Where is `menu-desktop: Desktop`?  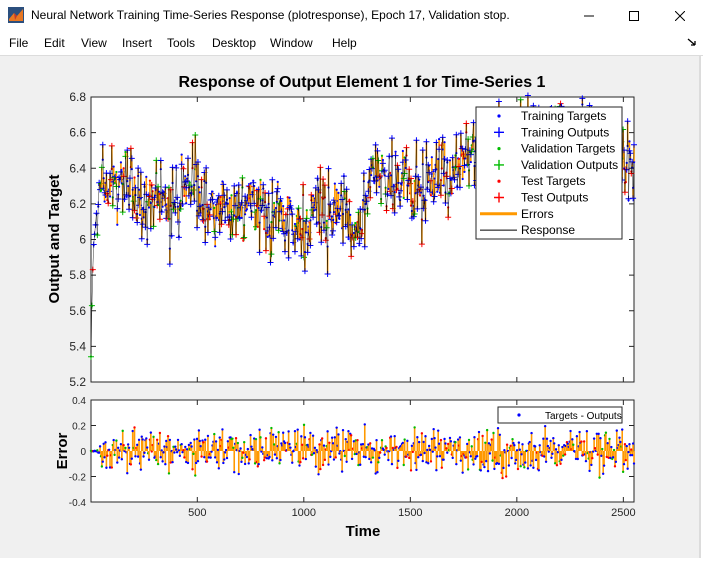 menu-desktop: Desktop is located at coordinates (234, 43).